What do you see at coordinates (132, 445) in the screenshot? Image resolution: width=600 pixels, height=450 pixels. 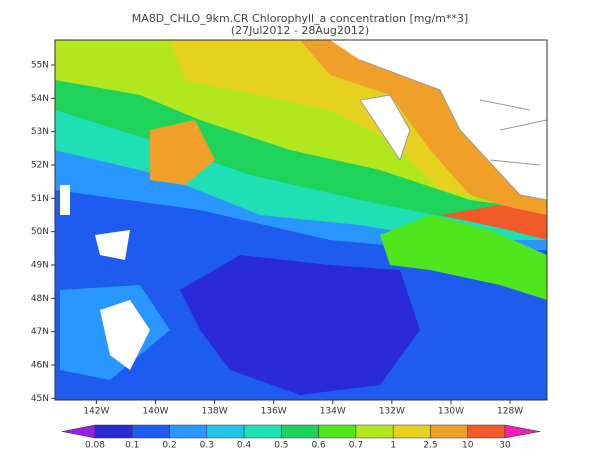 I see `colorbar-label: 0.1` at bounding box center [132, 445].